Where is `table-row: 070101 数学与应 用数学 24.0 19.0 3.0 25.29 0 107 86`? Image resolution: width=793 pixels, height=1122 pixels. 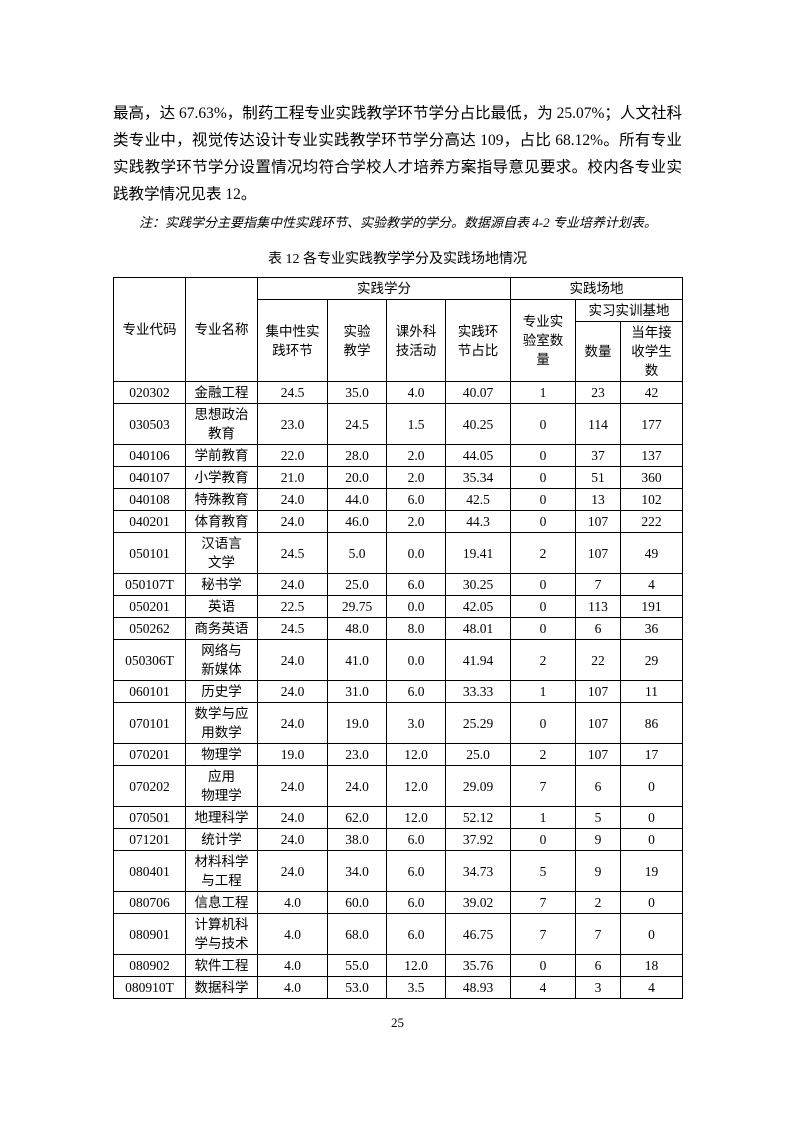 table-row: 070101 数学与应 用数学 24.0 19.0 3.0 25.29 0 107 86 is located at coordinates (398, 723).